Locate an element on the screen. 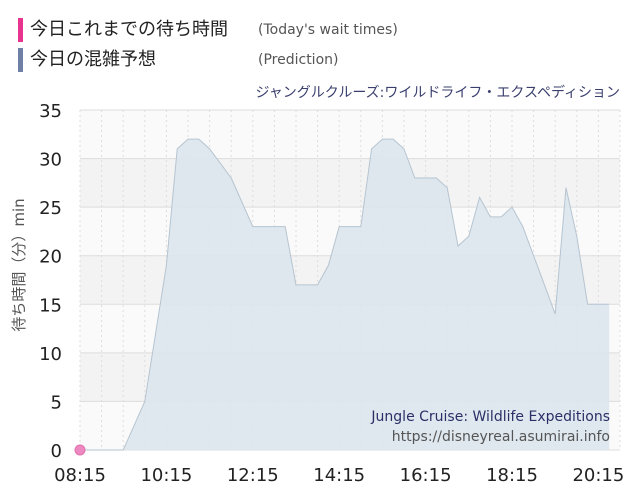 This screenshot has height=500, width=640. today-point is located at coordinates (80, 450).